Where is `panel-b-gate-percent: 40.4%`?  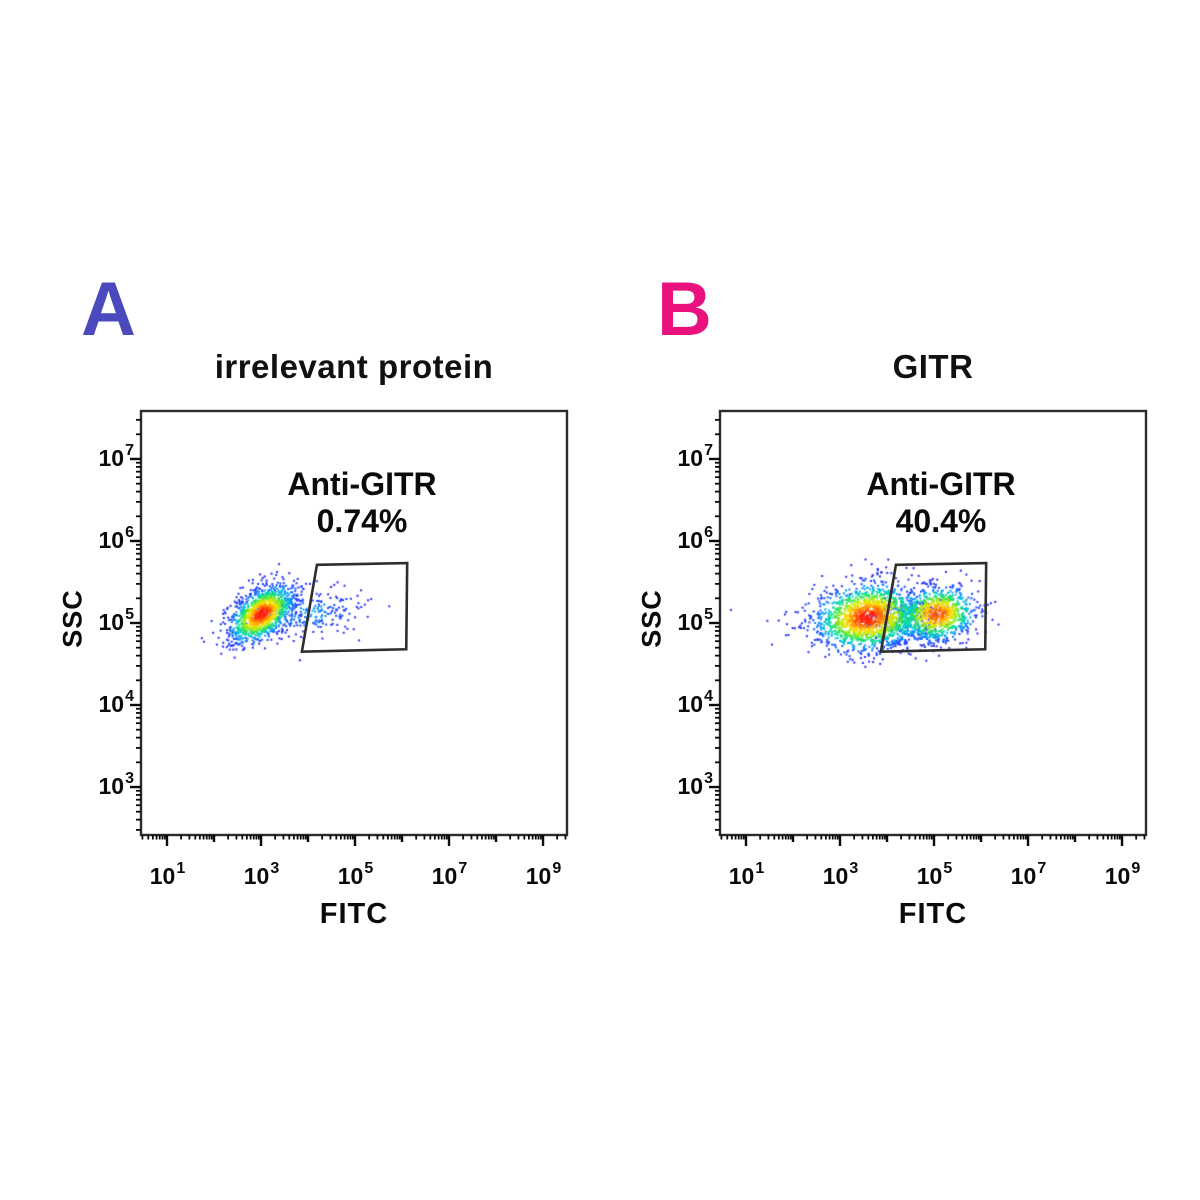
panel-b-gate-percent: 40.4% is located at coordinates (941, 521).